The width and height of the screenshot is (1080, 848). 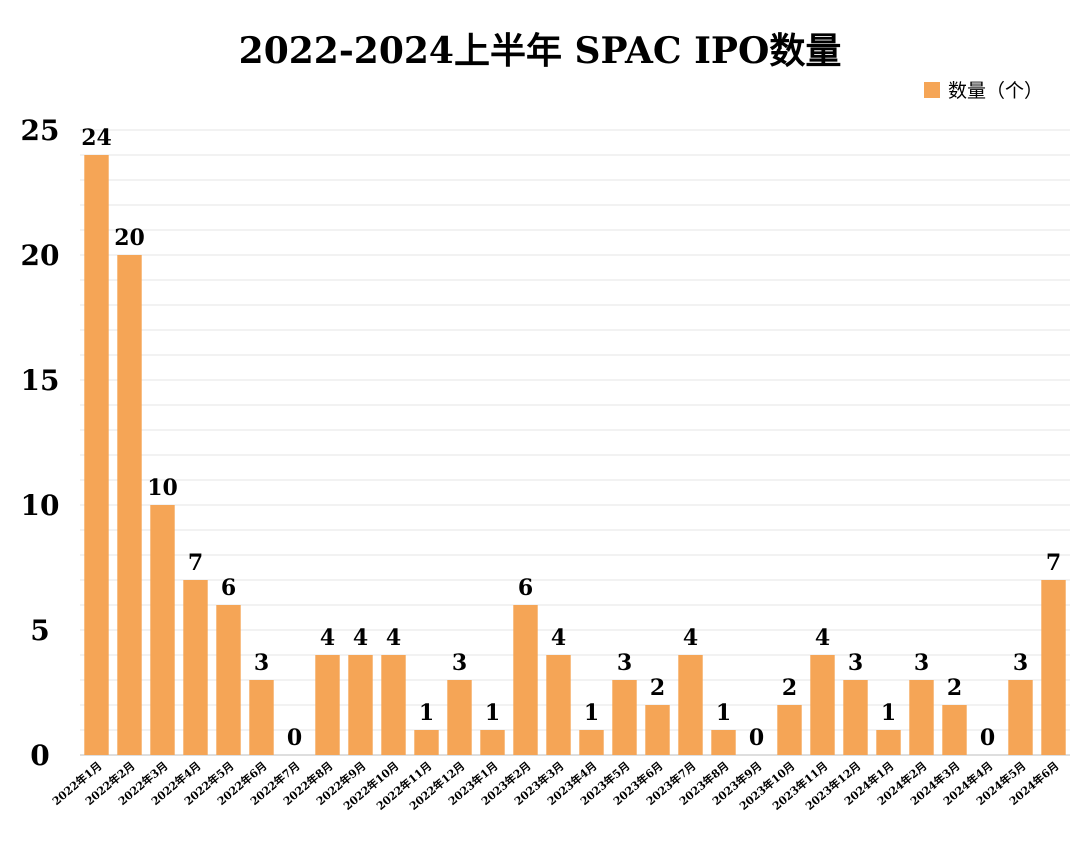 I want to click on x-tick-label: 2023年11月, so click(x=799, y=786).